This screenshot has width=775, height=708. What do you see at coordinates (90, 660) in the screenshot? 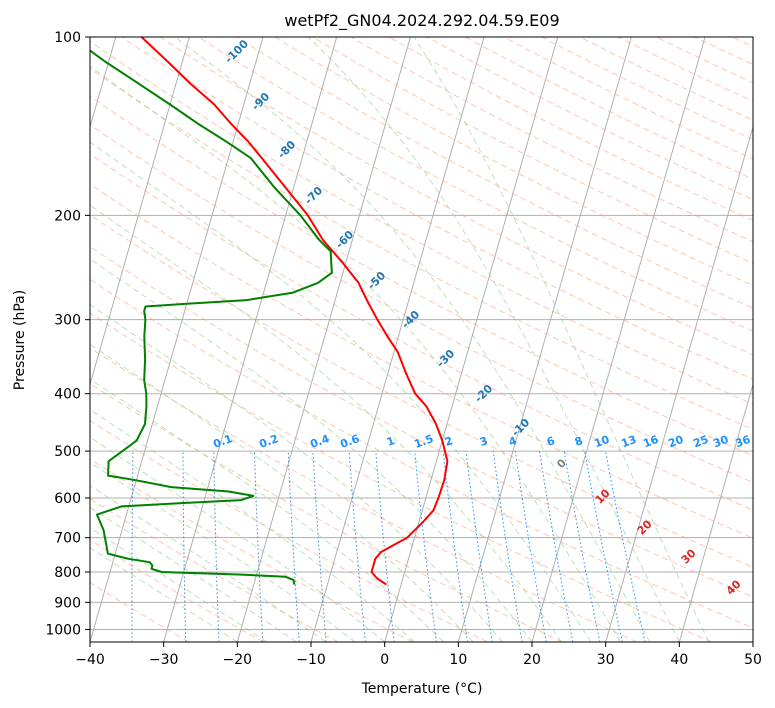
I see `x-tick-label: −40` at bounding box center [90, 660].